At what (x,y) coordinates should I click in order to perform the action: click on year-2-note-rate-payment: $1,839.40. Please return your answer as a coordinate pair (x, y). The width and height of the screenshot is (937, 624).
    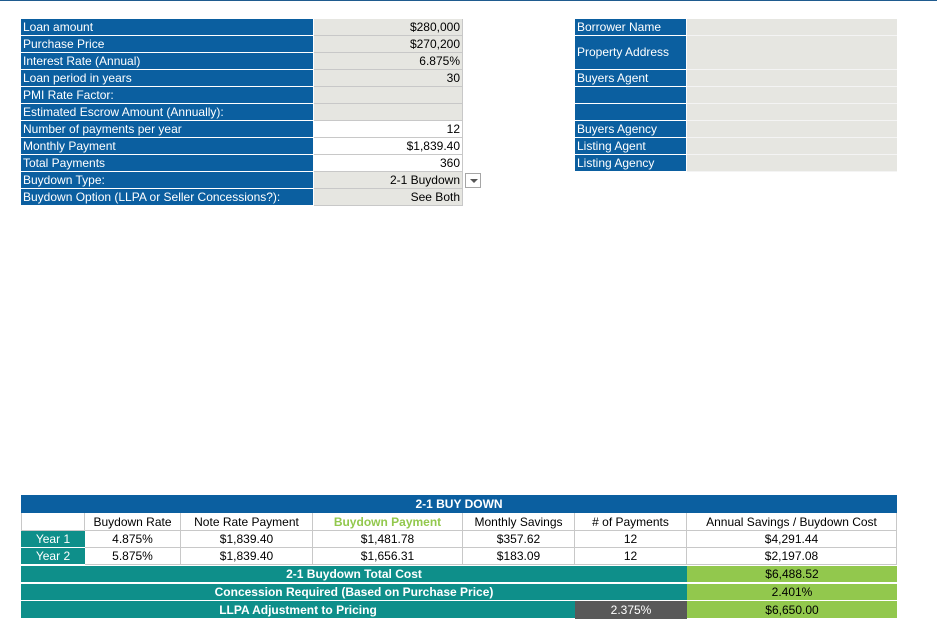
    Looking at the image, I should click on (247, 556).